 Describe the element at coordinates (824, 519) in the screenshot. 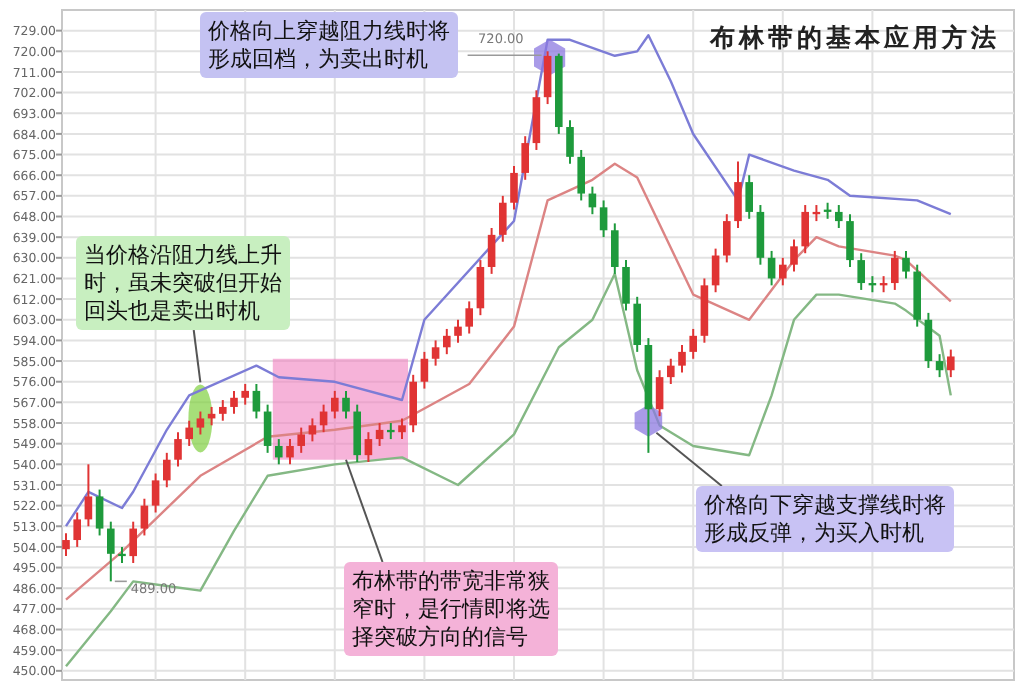

I see `annotation: 价格向下穿越支撑线时将形成反弹，为买入时机` at that location.